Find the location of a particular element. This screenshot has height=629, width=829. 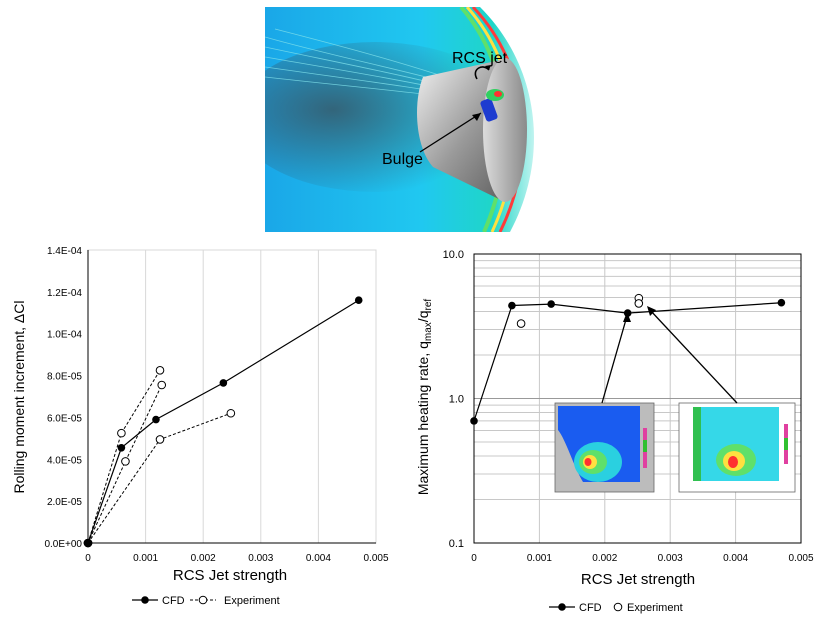

y-axis-title: Rolling moment increment, ΔCl is located at coordinates (19, 397).